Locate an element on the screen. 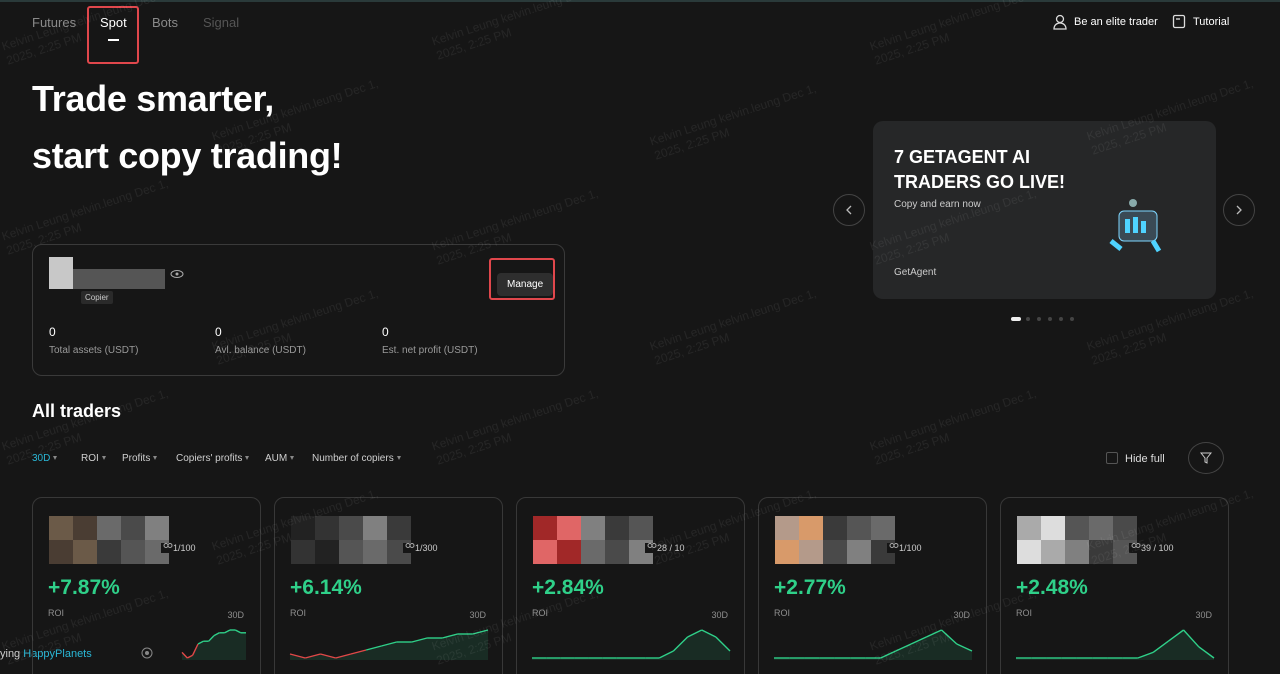 This screenshot has height=674, width=1280. trader-card: 1/100 +2.77% ROI 30D is located at coordinates (872, 585).